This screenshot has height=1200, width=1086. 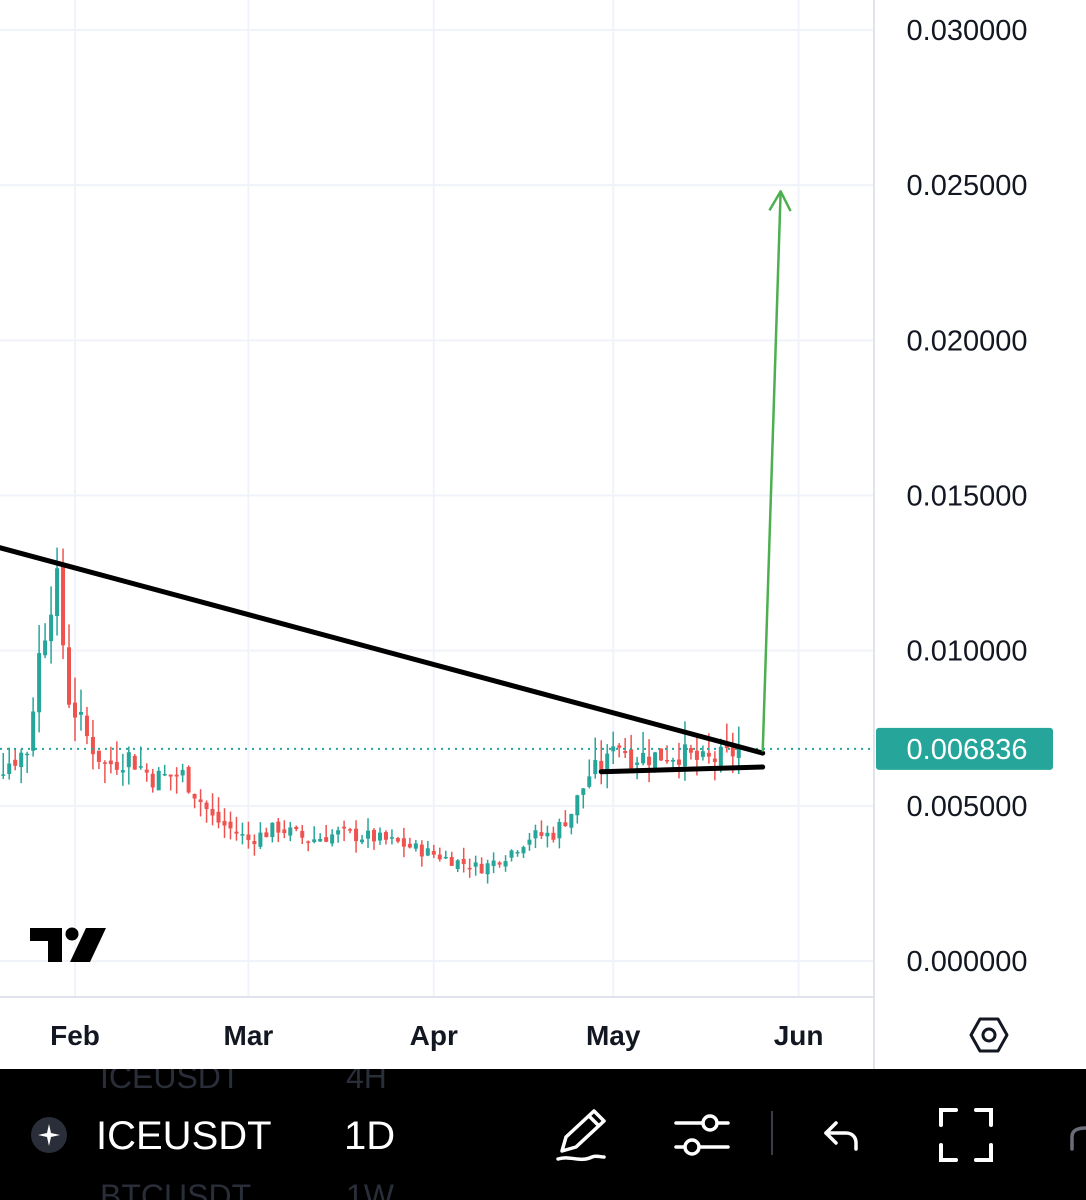 What do you see at coordinates (249, 1035) in the screenshot?
I see `time-tick-label: Mar` at bounding box center [249, 1035].